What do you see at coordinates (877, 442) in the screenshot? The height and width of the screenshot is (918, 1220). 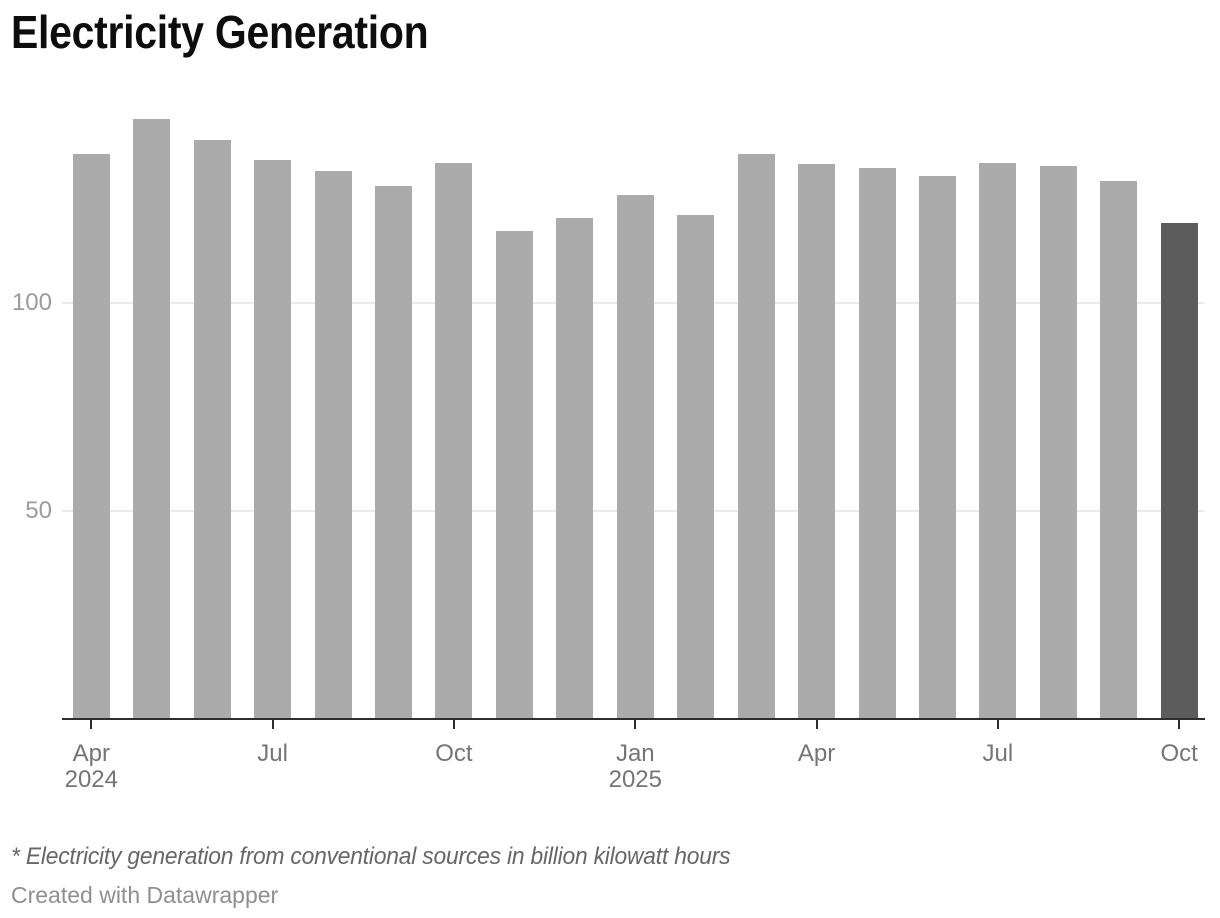 I see `bar-may-2025` at bounding box center [877, 442].